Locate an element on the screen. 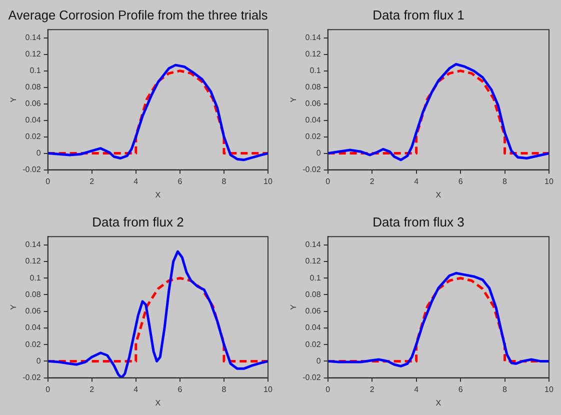 Image resolution: width=561 pixels, height=415 pixels. chart-title: Data from flux 2 is located at coordinates (138, 222).